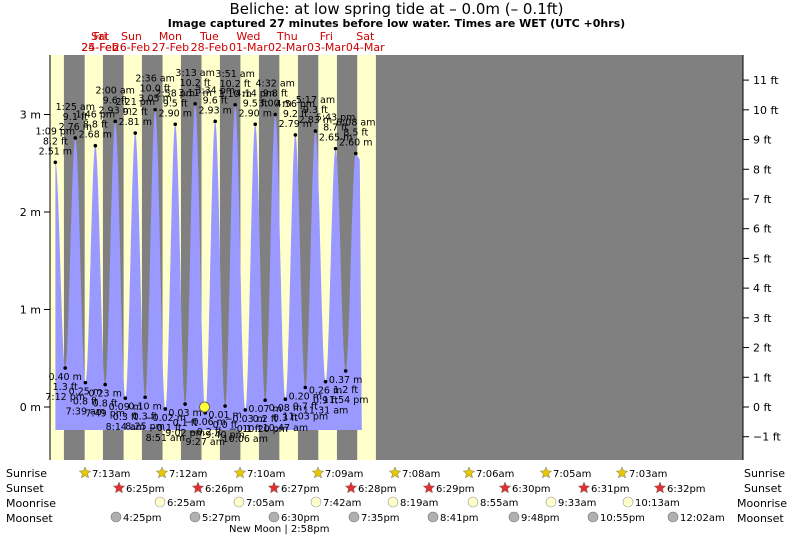 This screenshot has width=793, height=538. I want to click on tide-label: 8:25 pm, so click(145, 426).